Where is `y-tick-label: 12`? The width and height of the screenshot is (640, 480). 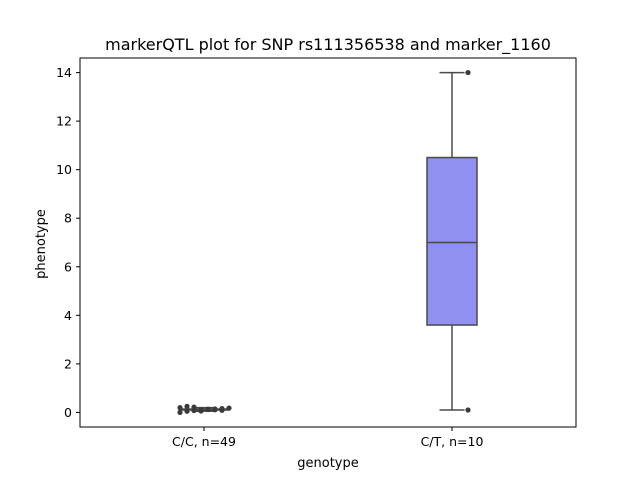 y-tick-label: 12 is located at coordinates (64, 121).